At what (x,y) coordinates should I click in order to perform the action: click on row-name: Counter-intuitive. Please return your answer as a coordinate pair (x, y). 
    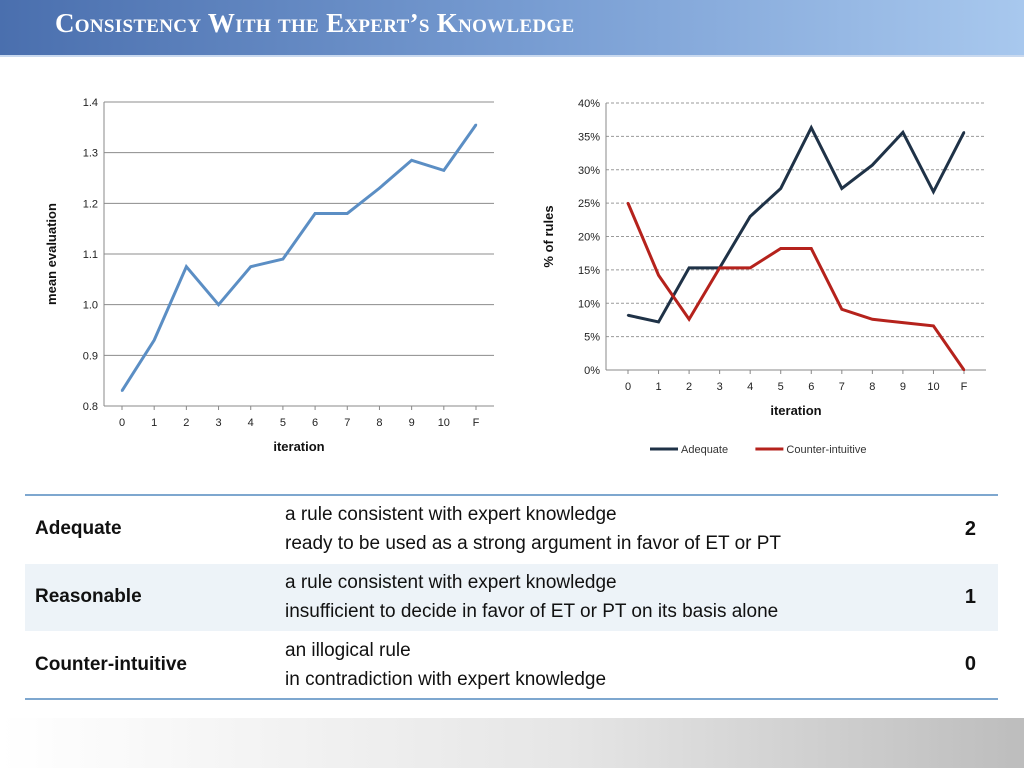
    Looking at the image, I should click on (145, 664).